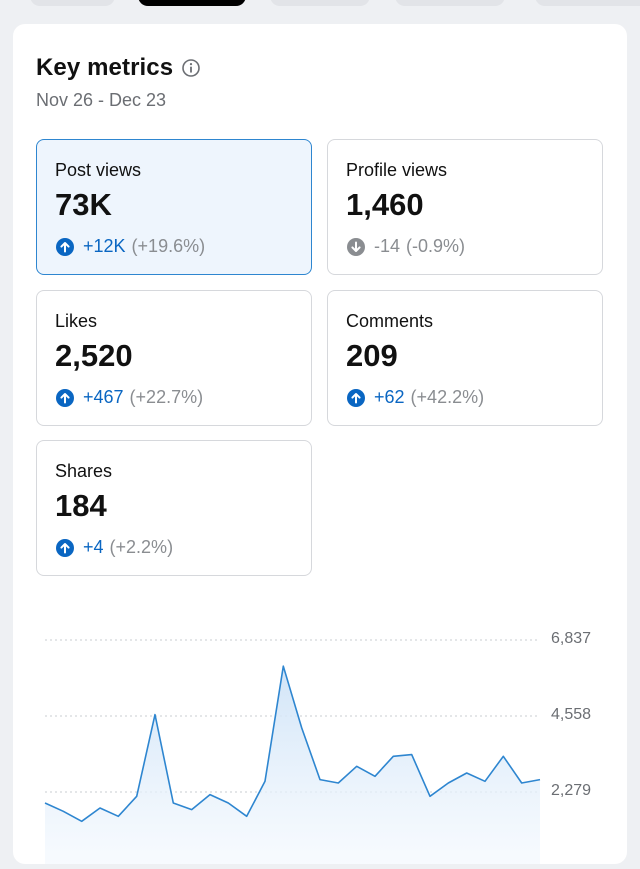 The image size is (640, 869). I want to click on metric-percent: (+22.7%), so click(167, 397).